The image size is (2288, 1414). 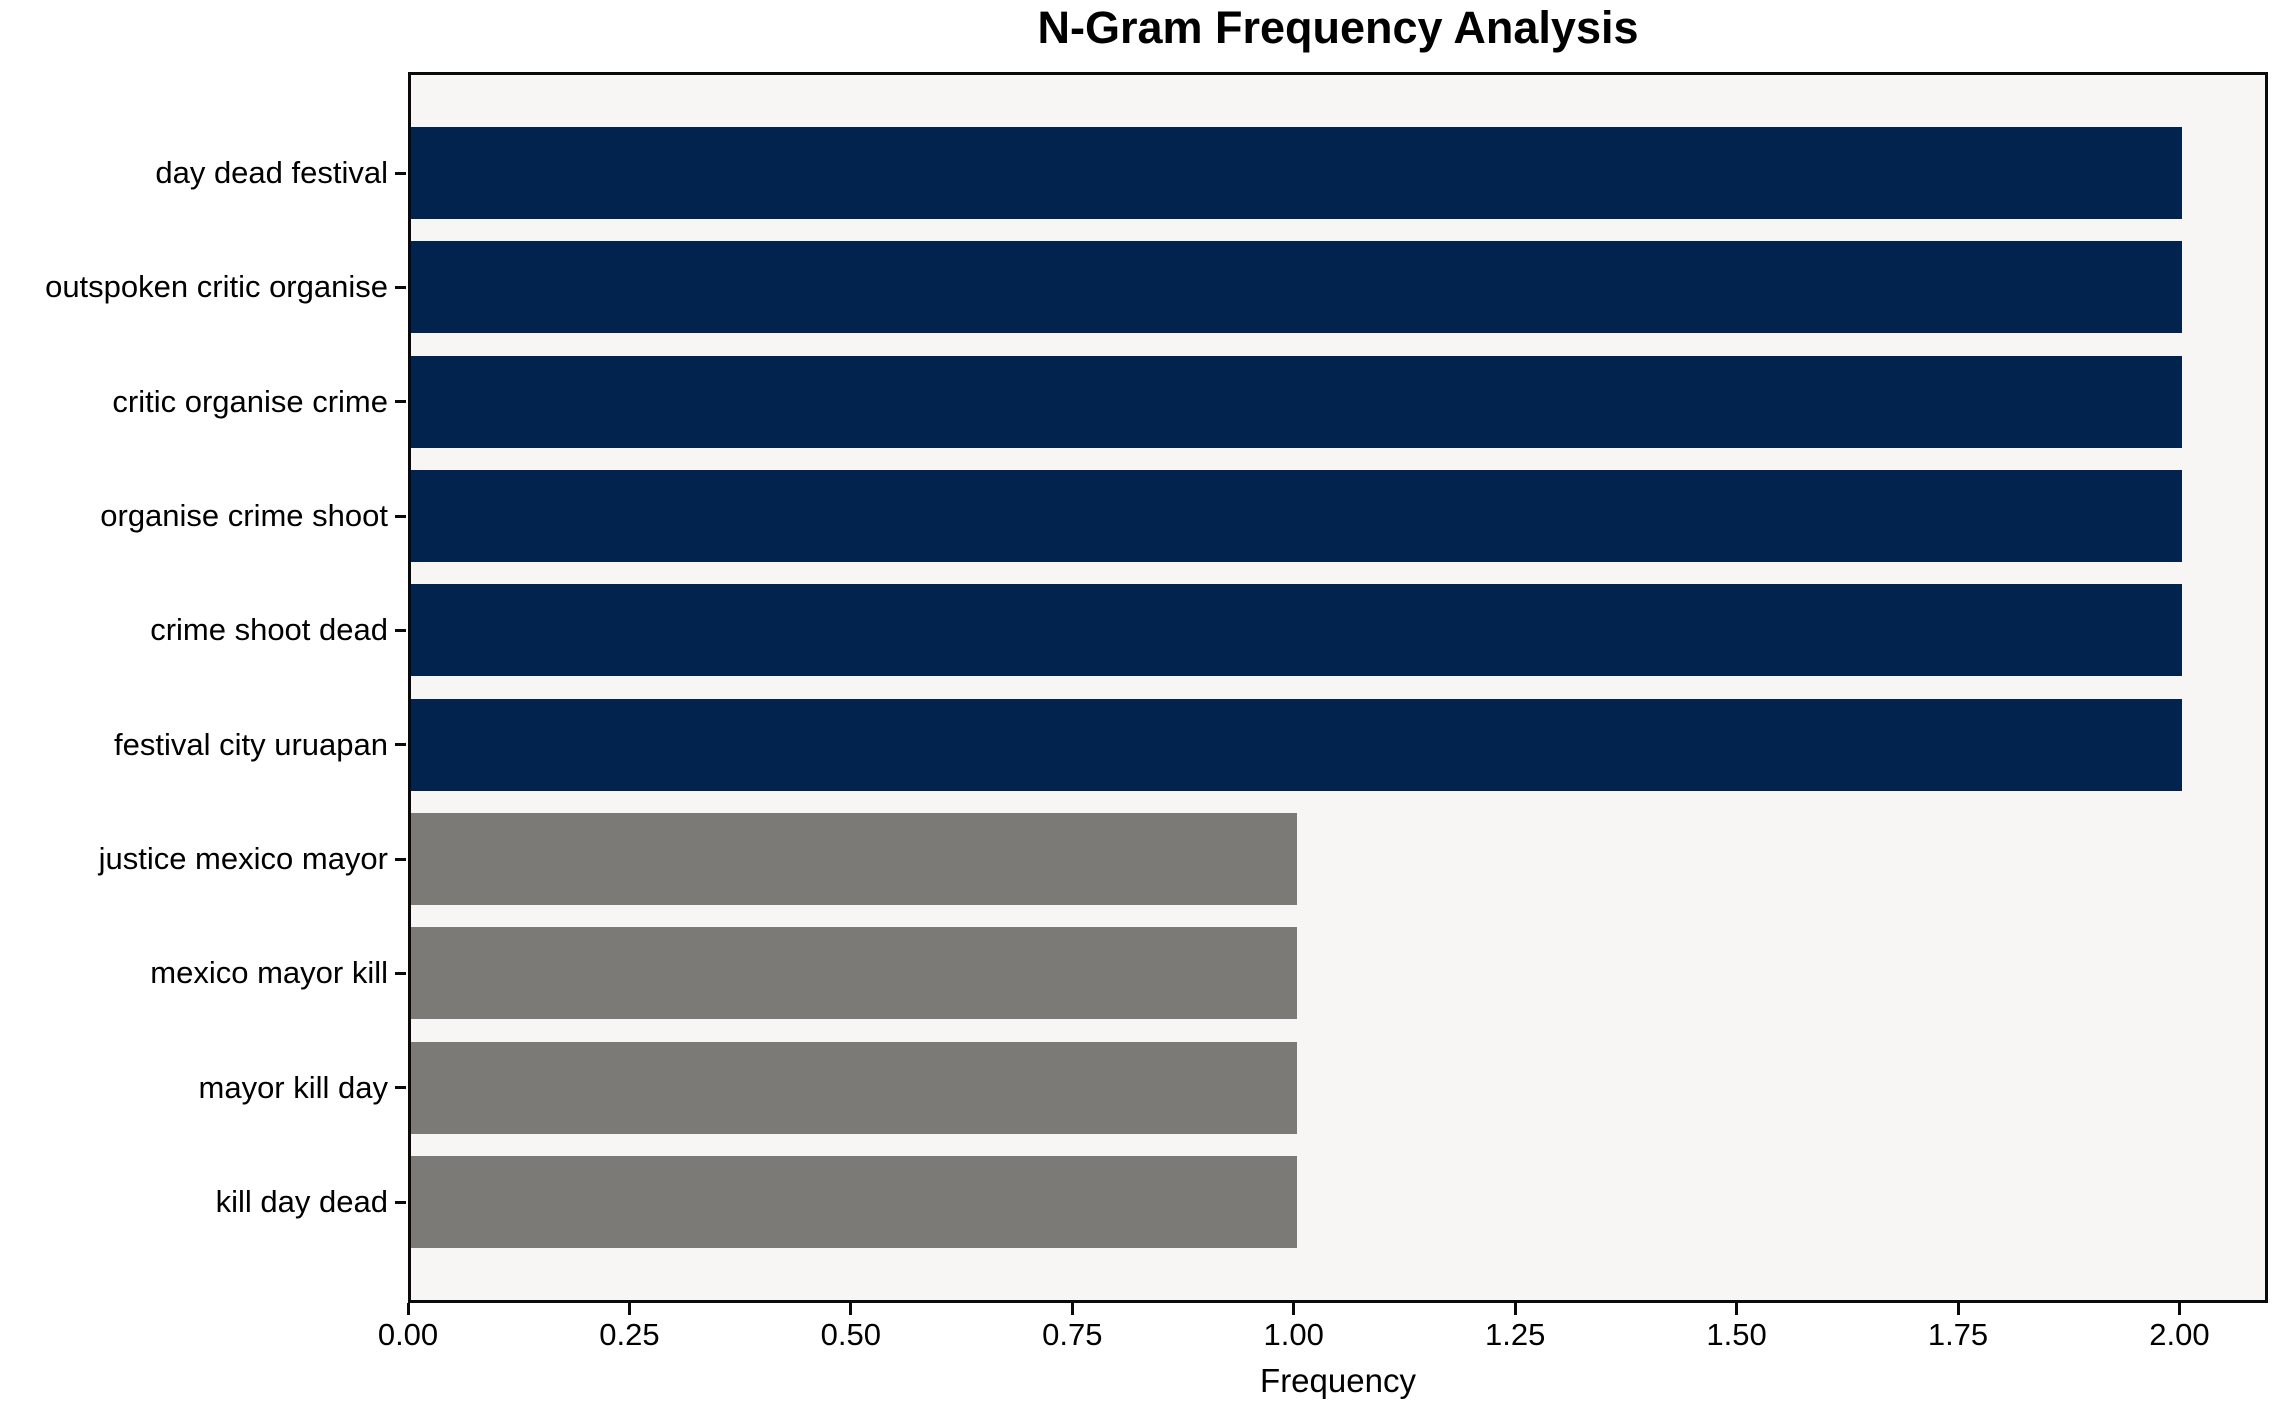 I want to click on bar-kill-day-dead, so click(x=854, y=1202).